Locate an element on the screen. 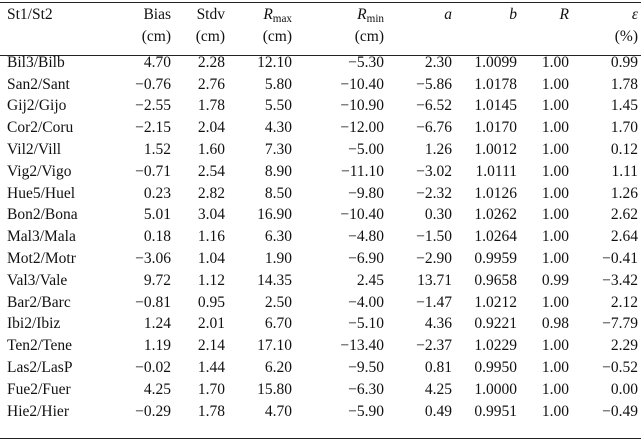 This screenshot has width=643, height=444. header-station: St1/St2 is located at coordinates (30, 14).